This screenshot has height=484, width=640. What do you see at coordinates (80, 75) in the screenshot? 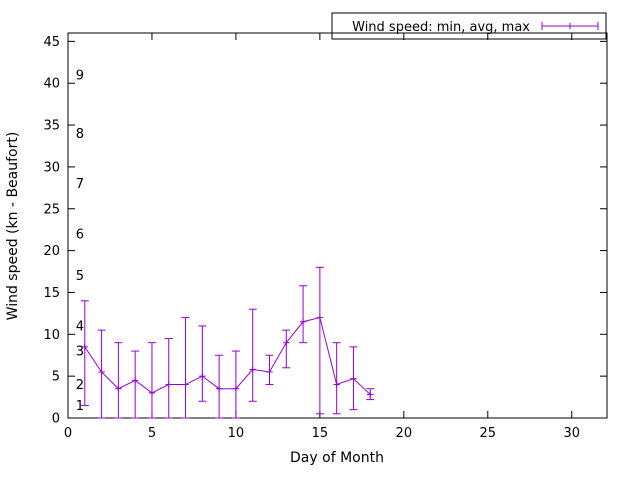
I see `beaufort-label: 9` at bounding box center [80, 75].